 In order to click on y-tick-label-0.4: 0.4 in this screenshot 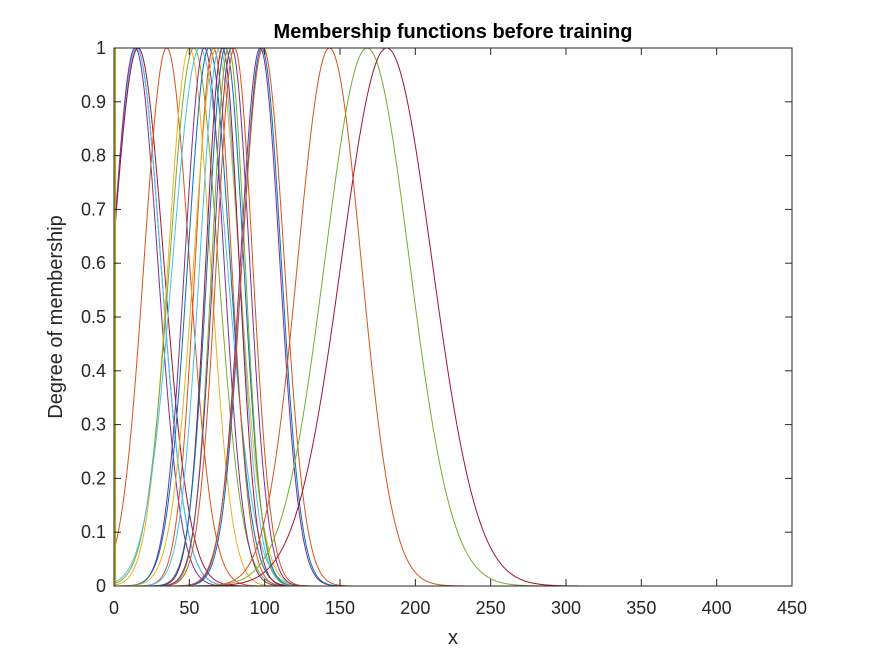, I will do `click(93, 371)`.